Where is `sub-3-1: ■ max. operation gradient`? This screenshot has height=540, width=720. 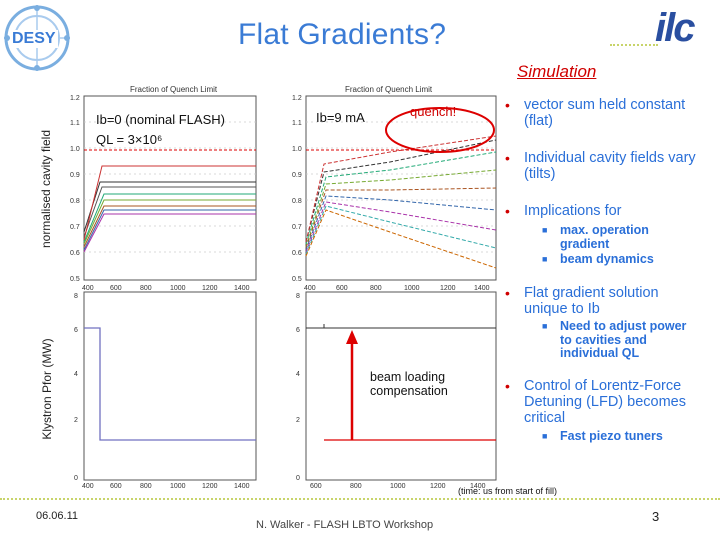 sub-3-1: ■ max. operation gradient is located at coordinates (611, 237).